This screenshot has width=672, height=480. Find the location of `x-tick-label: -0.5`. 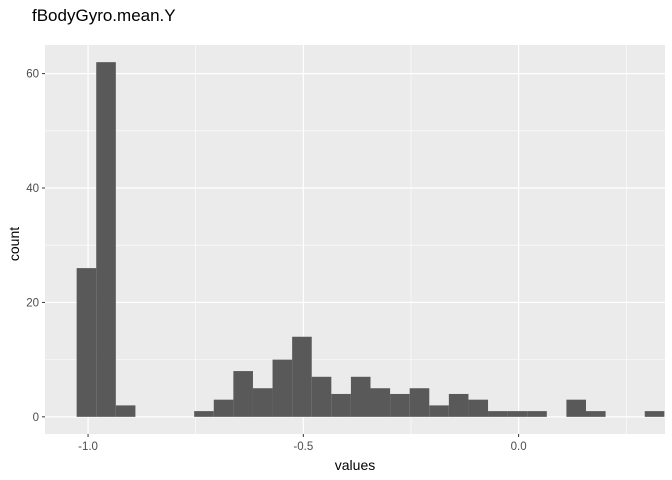

x-tick-label: -0.5 is located at coordinates (303, 447).